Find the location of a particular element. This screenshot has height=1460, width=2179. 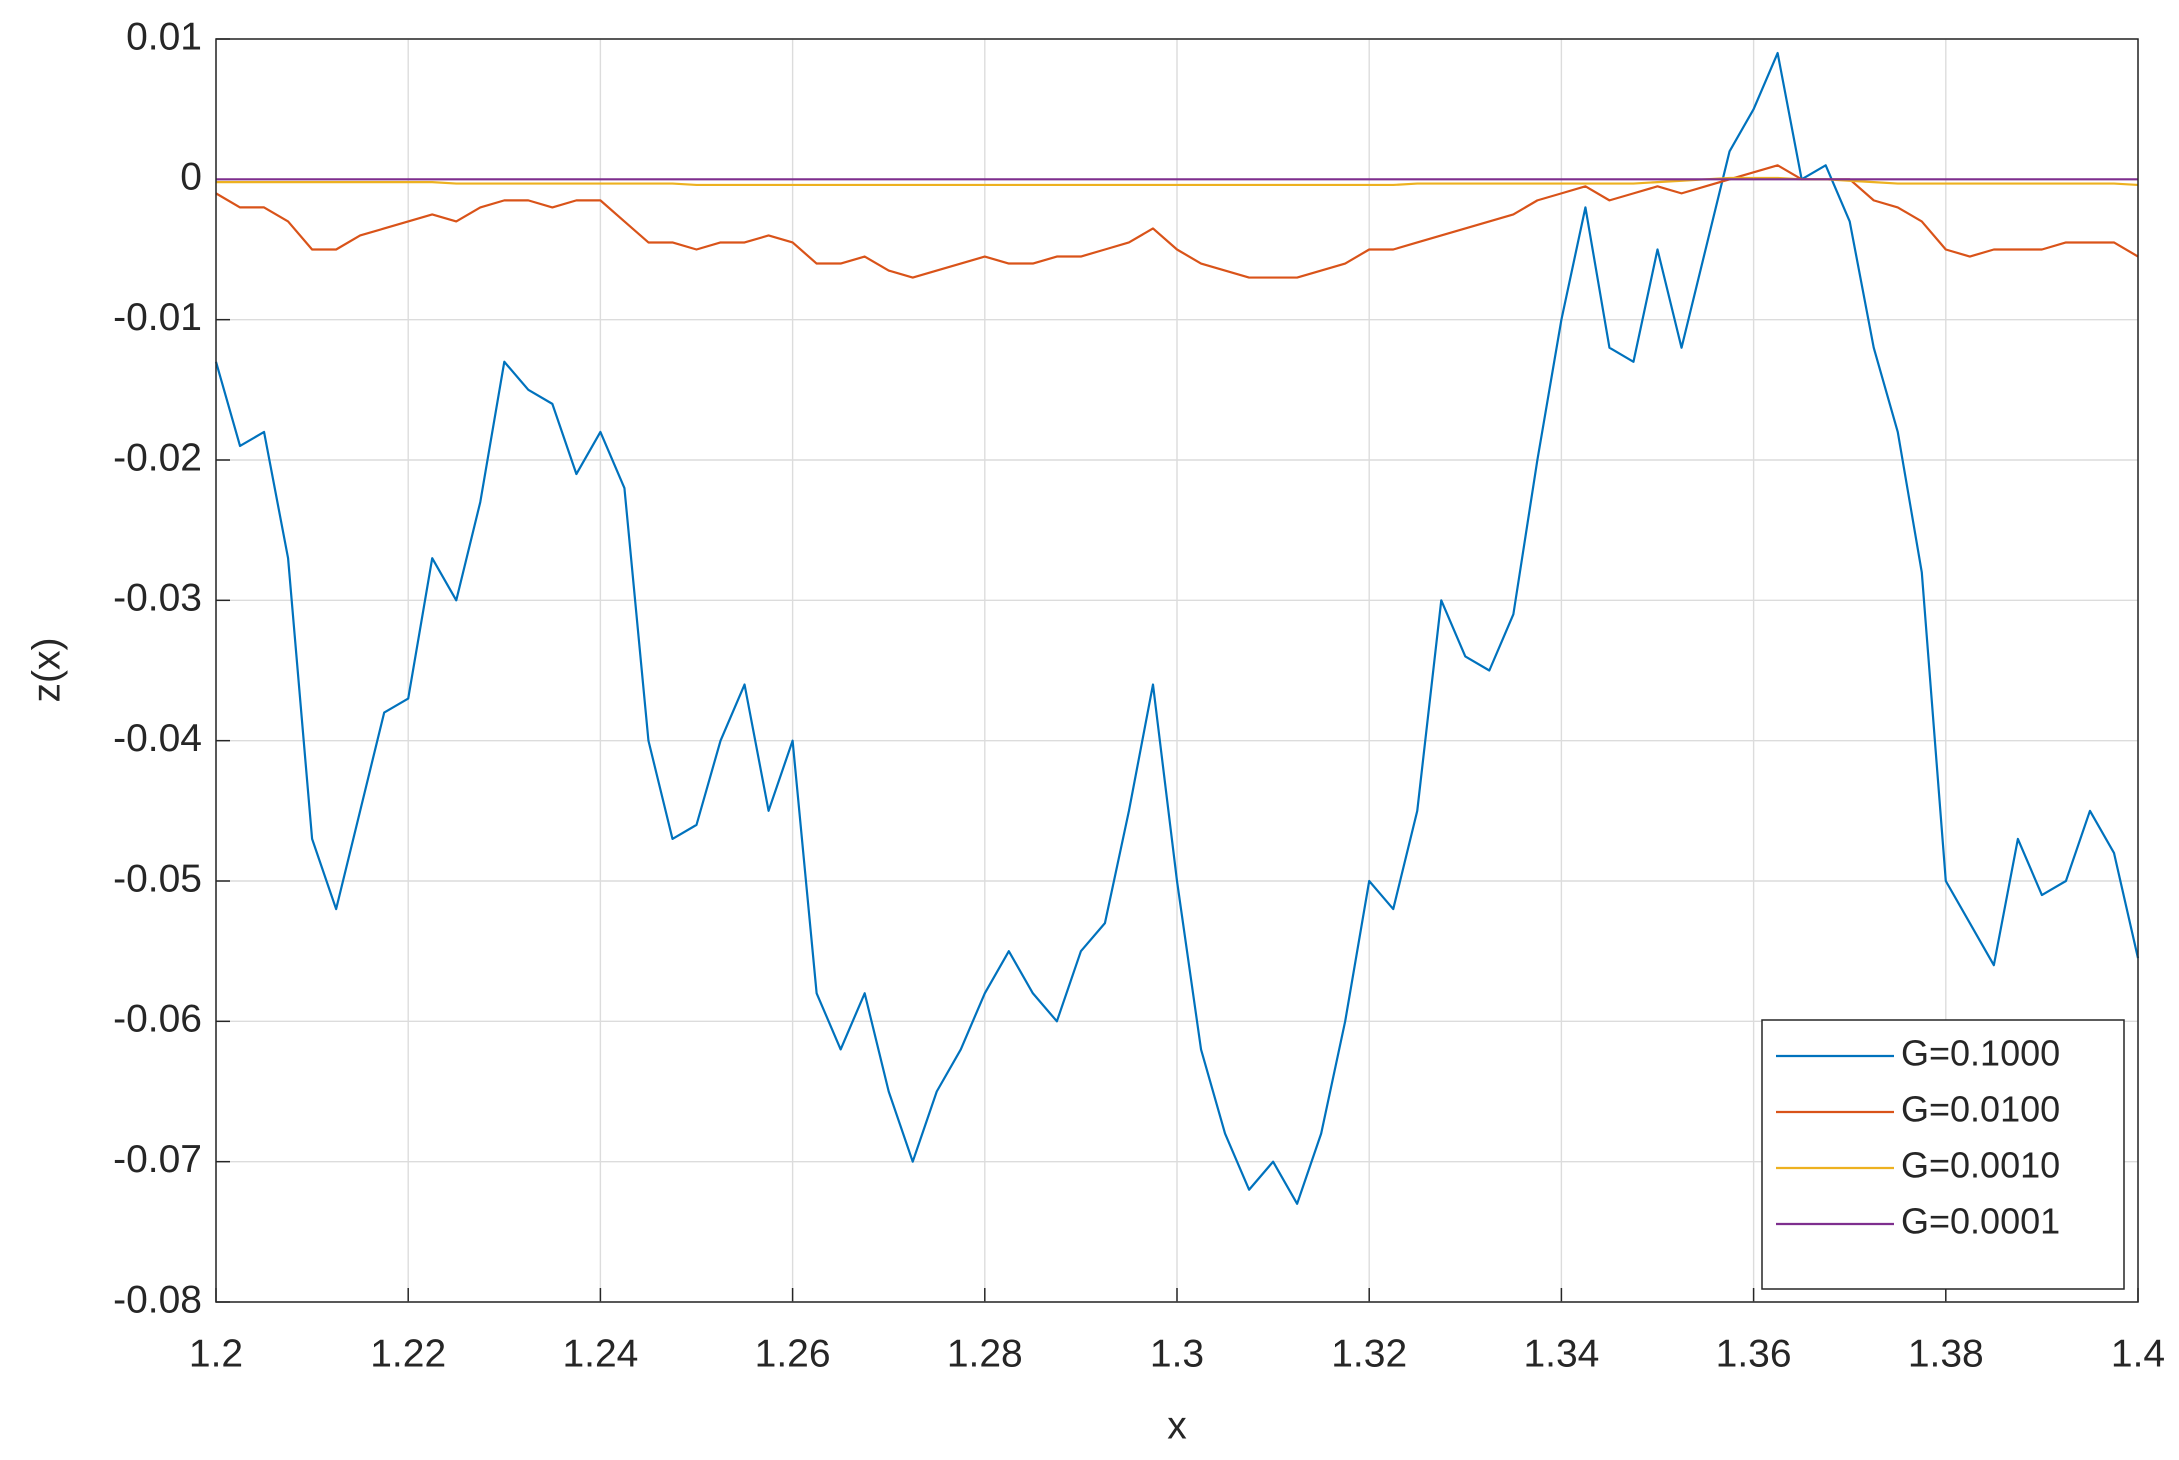

y-tick-label: -0.04 is located at coordinates (157, 738).